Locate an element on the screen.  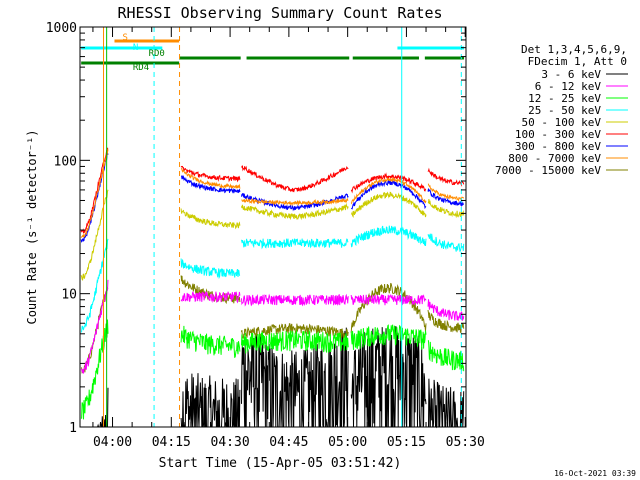
legend-entry-label-1: 6 - 12 keV is located at coordinates (568, 86).